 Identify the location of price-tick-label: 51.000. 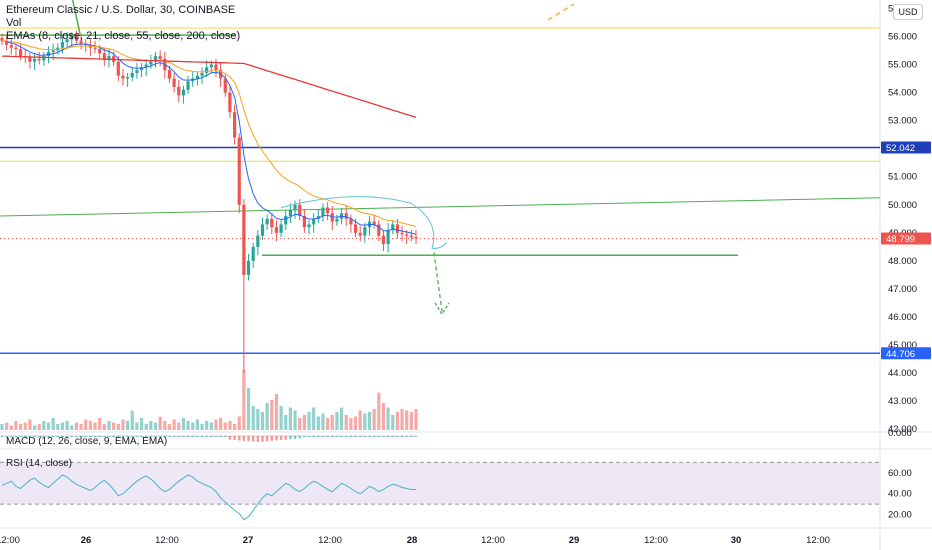
(902, 177).